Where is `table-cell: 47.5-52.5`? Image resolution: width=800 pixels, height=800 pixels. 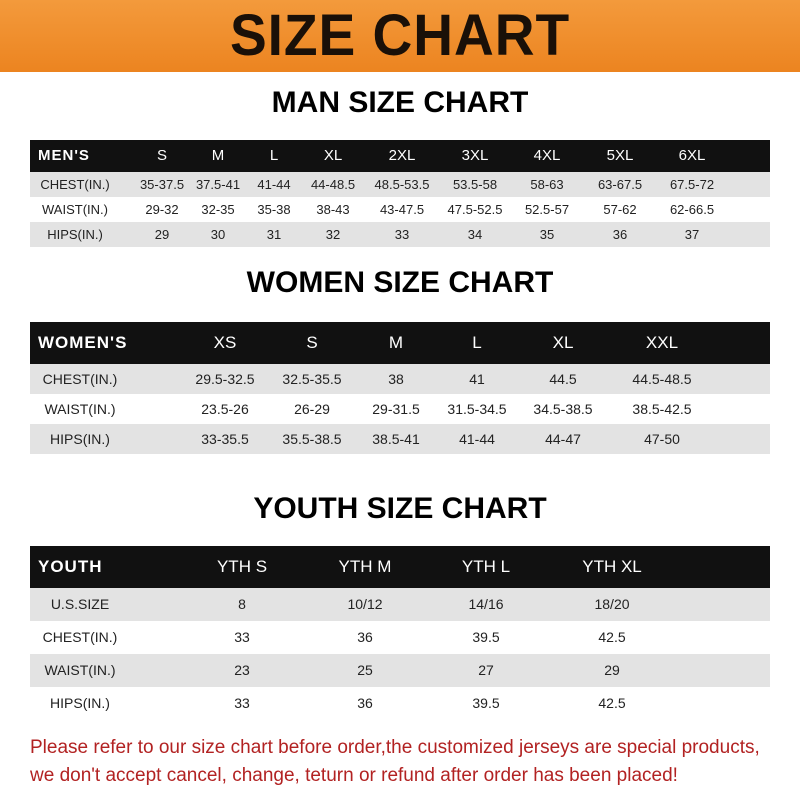 table-cell: 47.5-52.5 is located at coordinates (475, 209).